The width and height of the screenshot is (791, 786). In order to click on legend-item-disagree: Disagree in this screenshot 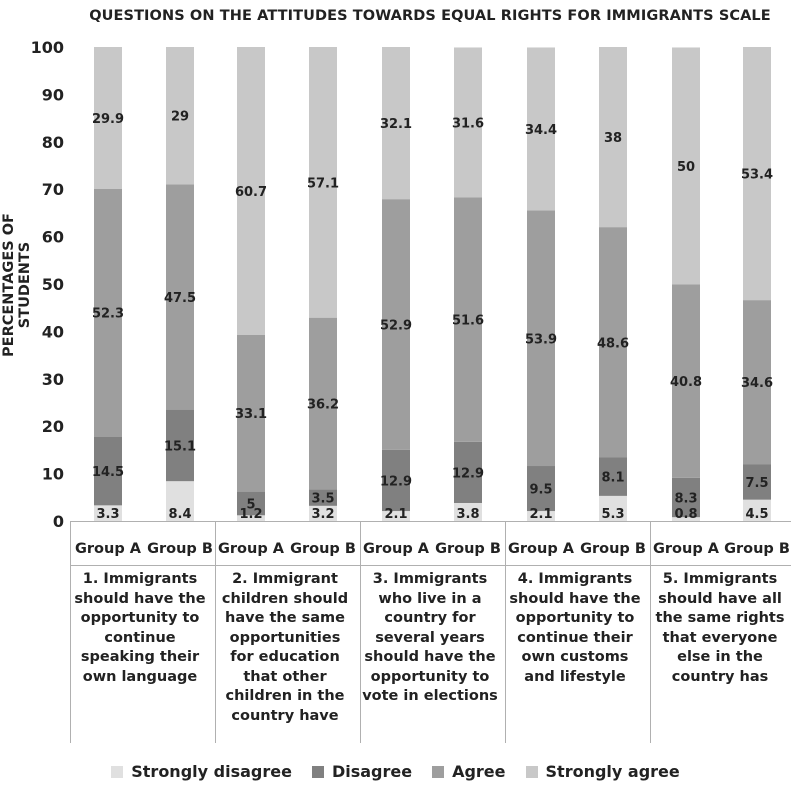, I will do `click(362, 771)`.